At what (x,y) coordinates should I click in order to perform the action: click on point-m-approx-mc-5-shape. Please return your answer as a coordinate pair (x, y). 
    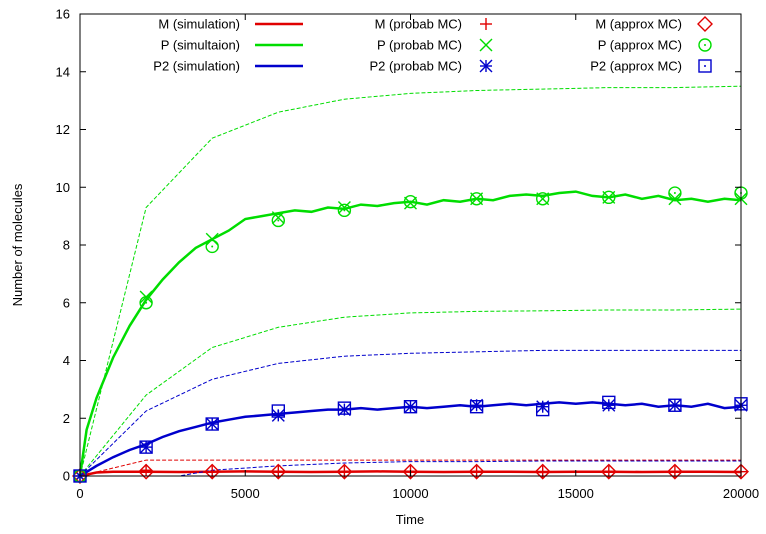
    Looking at the image, I should click on (410, 471).